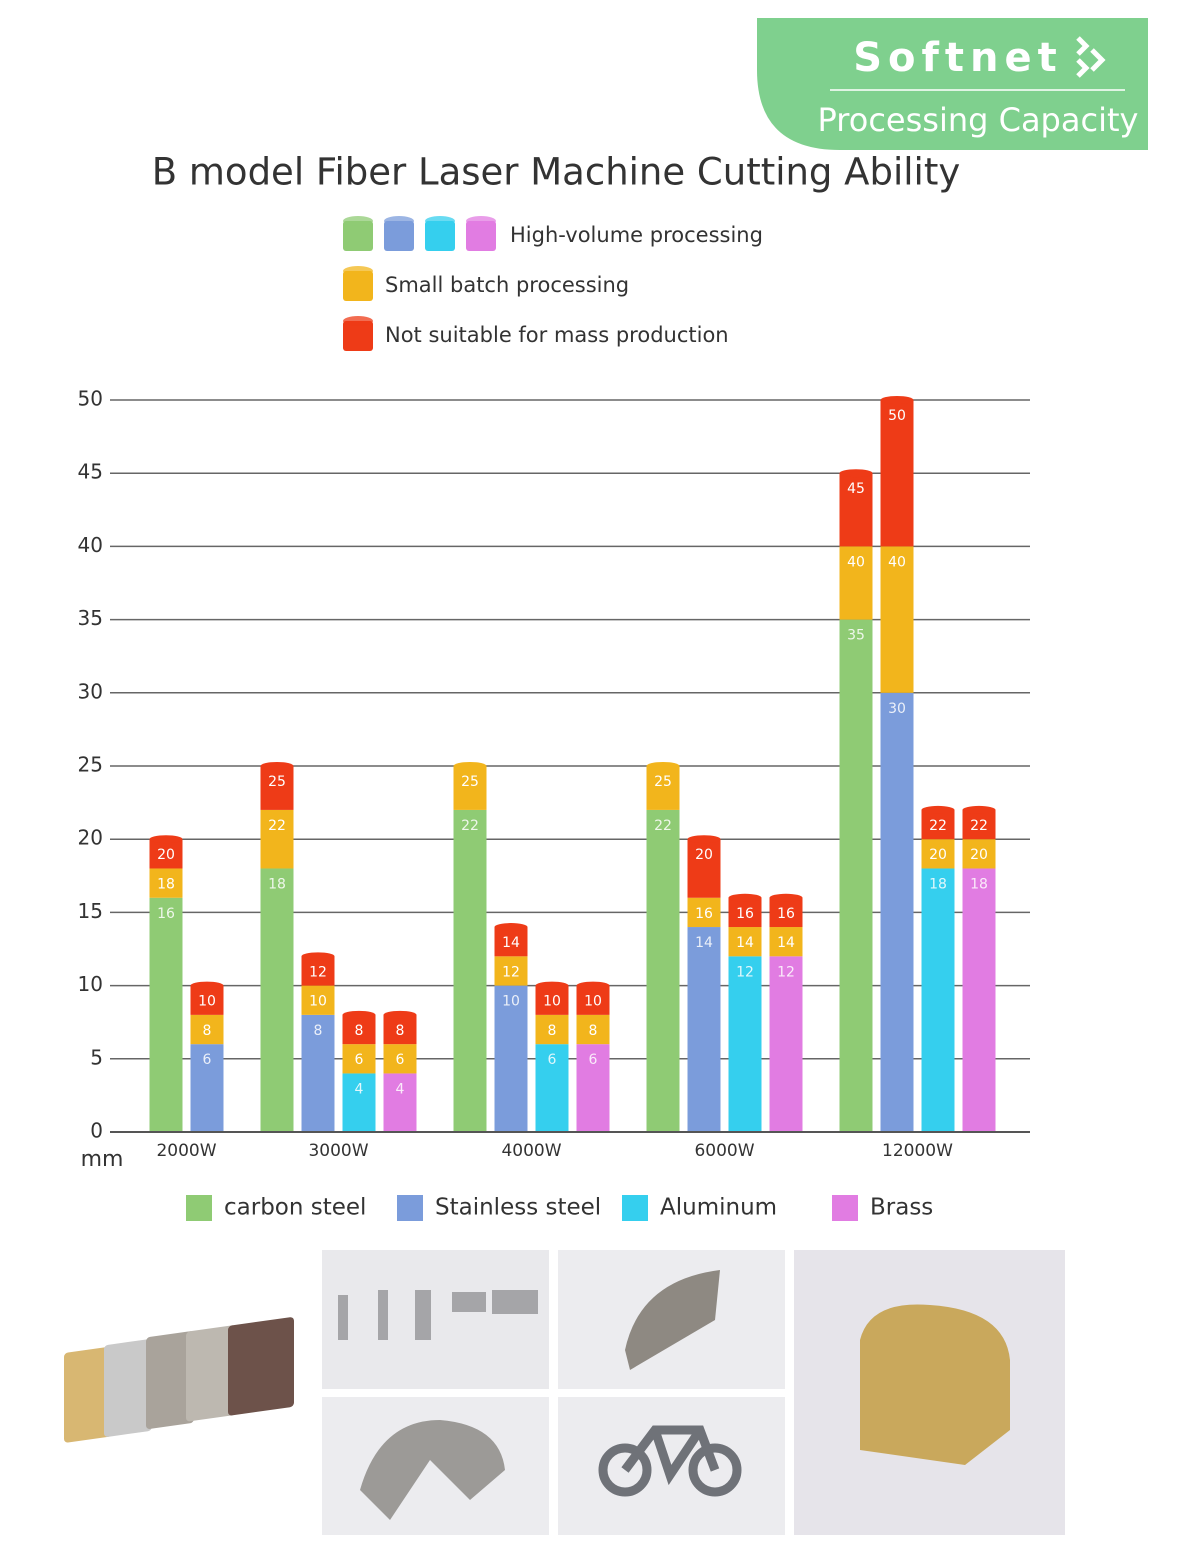  What do you see at coordinates (295, 1208) in the screenshot?
I see `legend-label: carbon steel` at bounding box center [295, 1208].